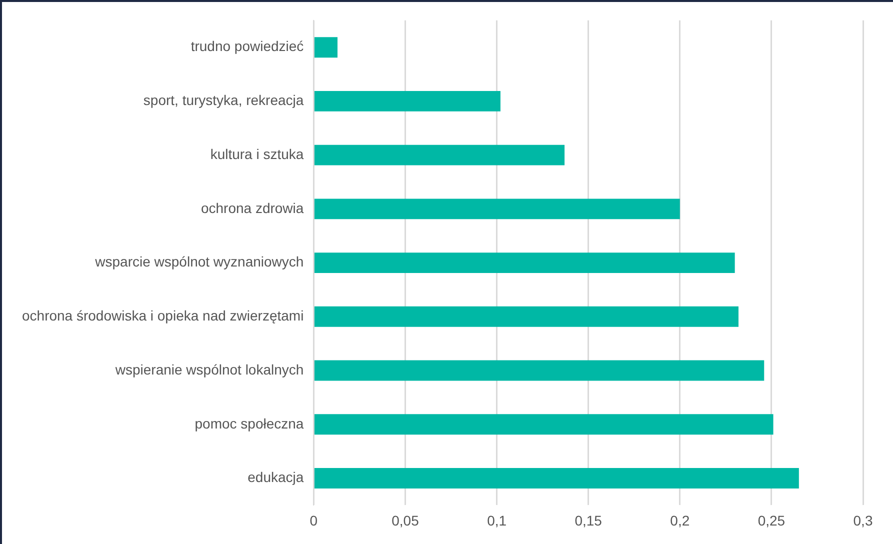  Describe the element at coordinates (249, 423) in the screenshot. I see `y-tick-label: pomoc społeczna` at that location.